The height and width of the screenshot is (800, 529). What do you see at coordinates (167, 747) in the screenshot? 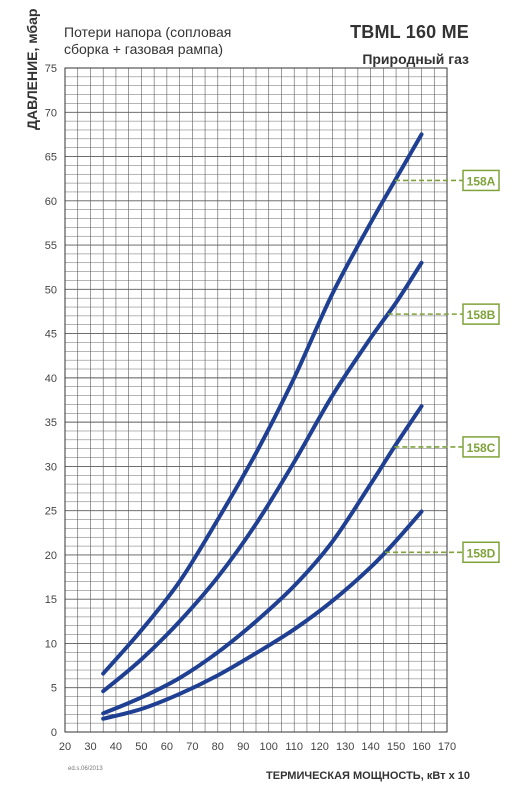
I see `x-tick-label: 60` at bounding box center [167, 747].